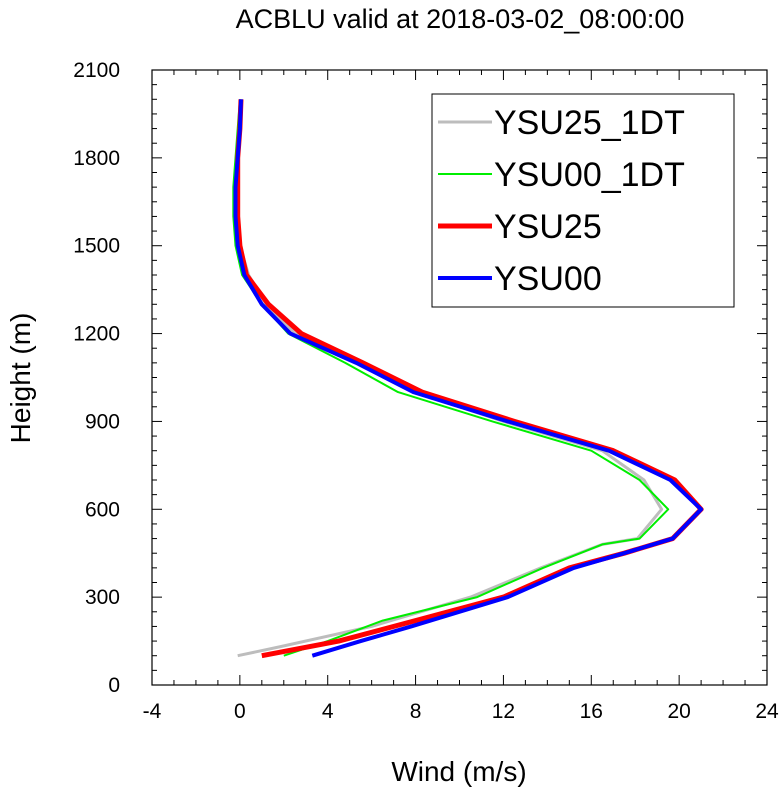 The width and height of the screenshot is (783, 797). I want to click on y-tick-label: 1500, so click(96, 246).